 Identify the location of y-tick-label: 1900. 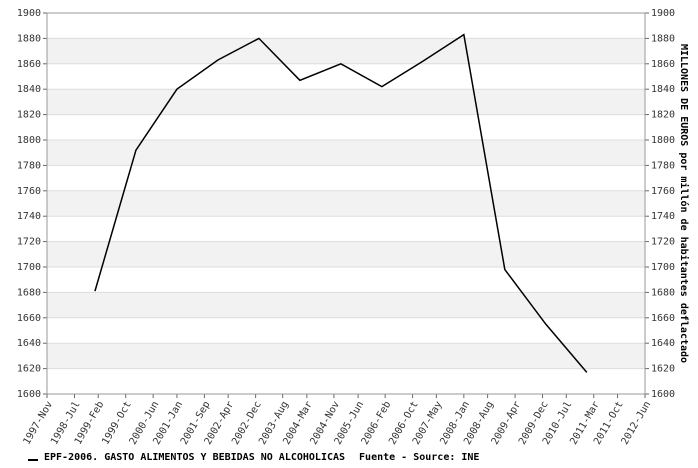
(29, 13).